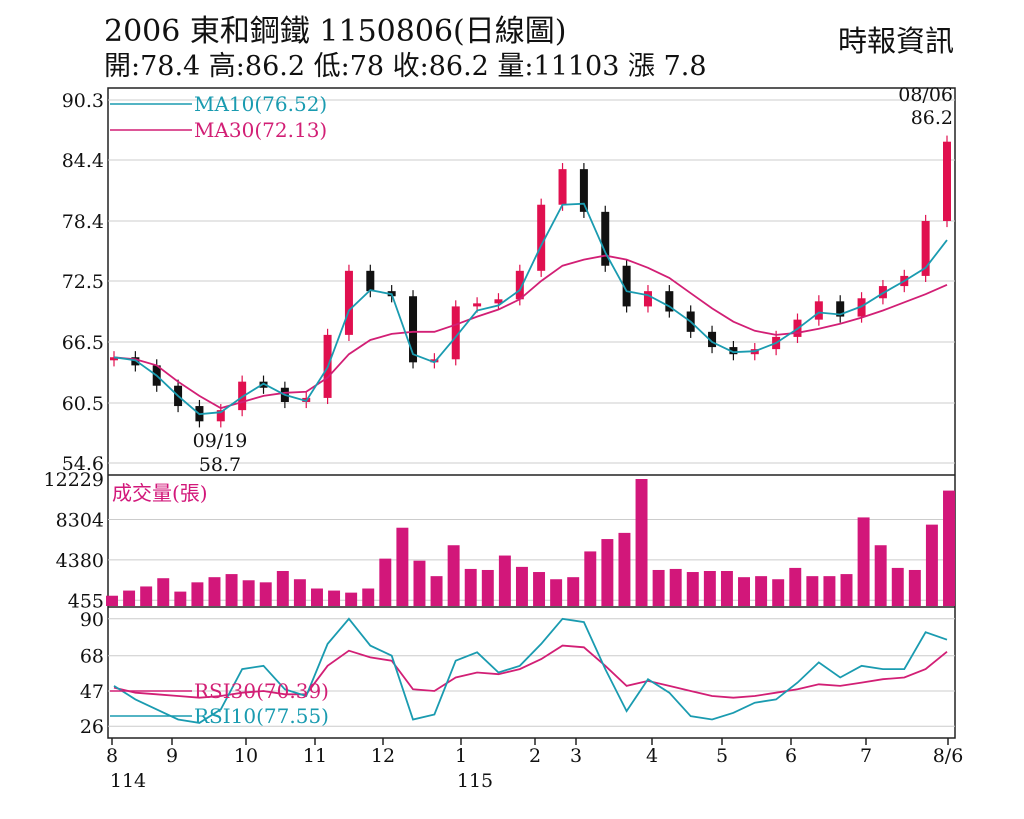 The image size is (1024, 819). What do you see at coordinates (172, 756) in the screenshot?
I see `x-tick-label: 9` at bounding box center [172, 756].